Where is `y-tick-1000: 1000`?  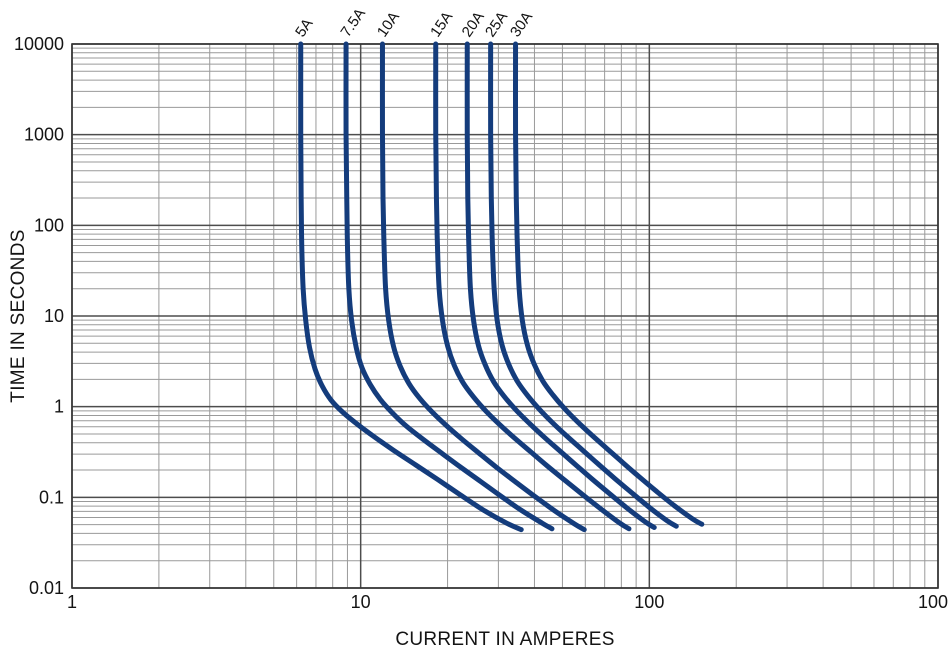
y-tick-1000: 1000 is located at coordinates (44, 135).